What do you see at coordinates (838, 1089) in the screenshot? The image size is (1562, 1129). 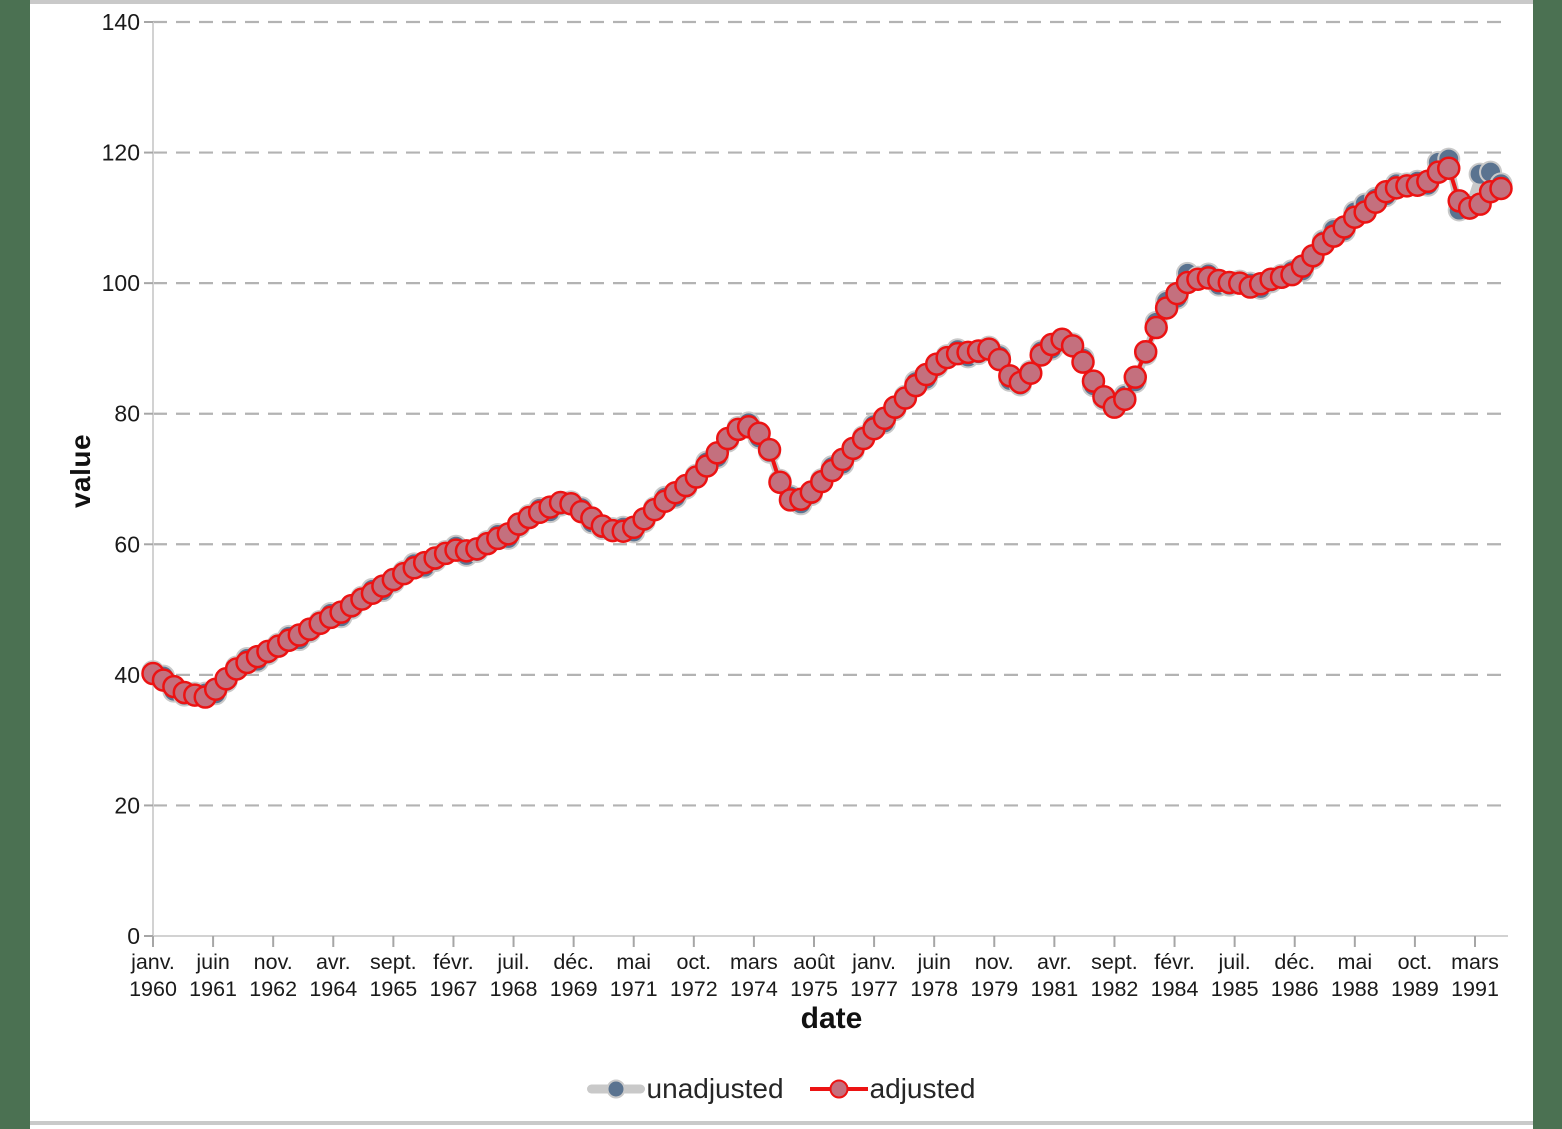 I see `adjusted-swatch-icon` at bounding box center [838, 1089].